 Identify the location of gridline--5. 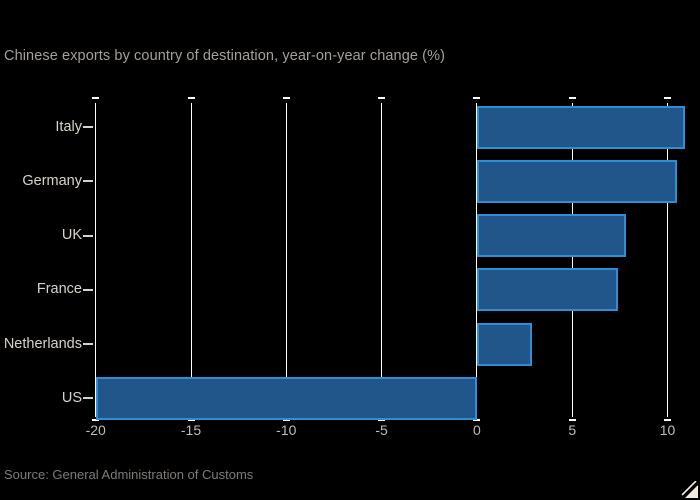
(382, 260).